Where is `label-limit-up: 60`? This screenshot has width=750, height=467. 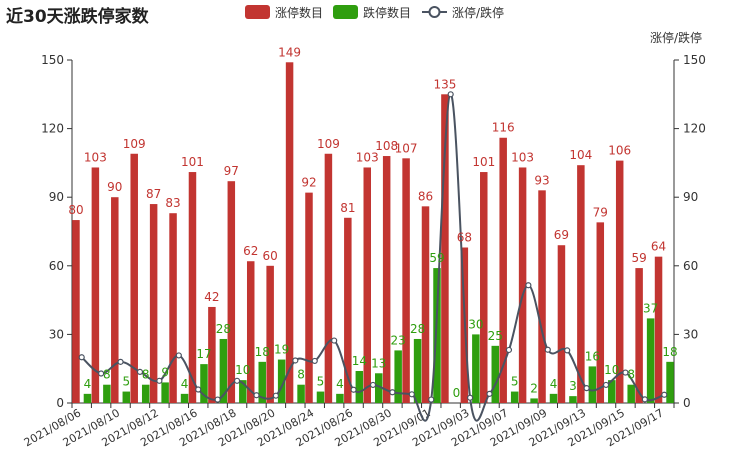
label-limit-up: 60 is located at coordinates (270, 256).